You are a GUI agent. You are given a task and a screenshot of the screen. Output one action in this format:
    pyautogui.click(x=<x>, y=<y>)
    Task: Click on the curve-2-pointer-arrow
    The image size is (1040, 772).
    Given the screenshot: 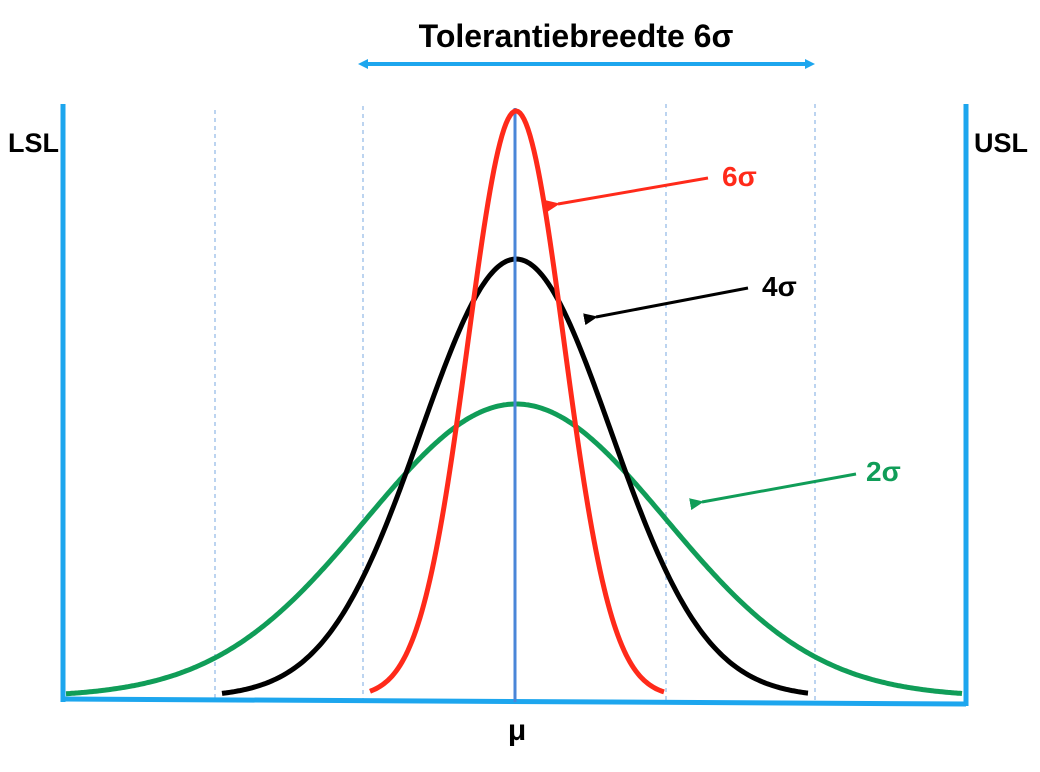 What is the action you would take?
    pyautogui.click(x=773, y=491)
    